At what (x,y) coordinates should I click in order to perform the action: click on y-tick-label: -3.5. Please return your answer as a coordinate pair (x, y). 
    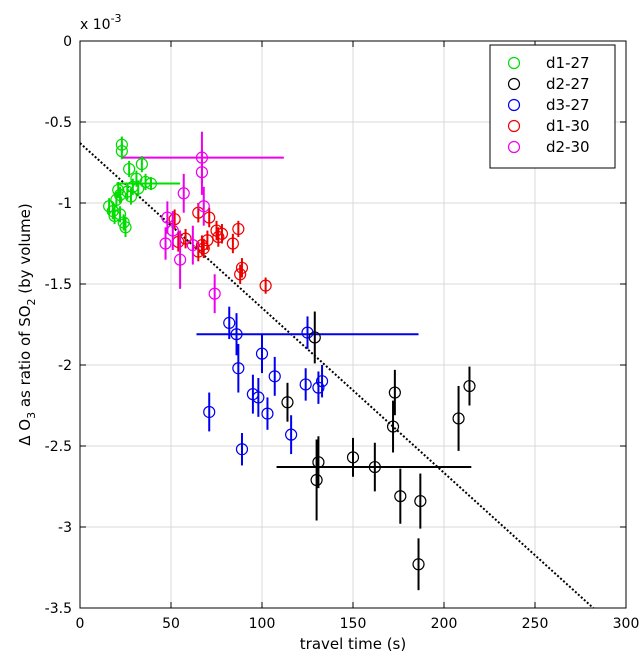
    Looking at the image, I should click on (58, 609).